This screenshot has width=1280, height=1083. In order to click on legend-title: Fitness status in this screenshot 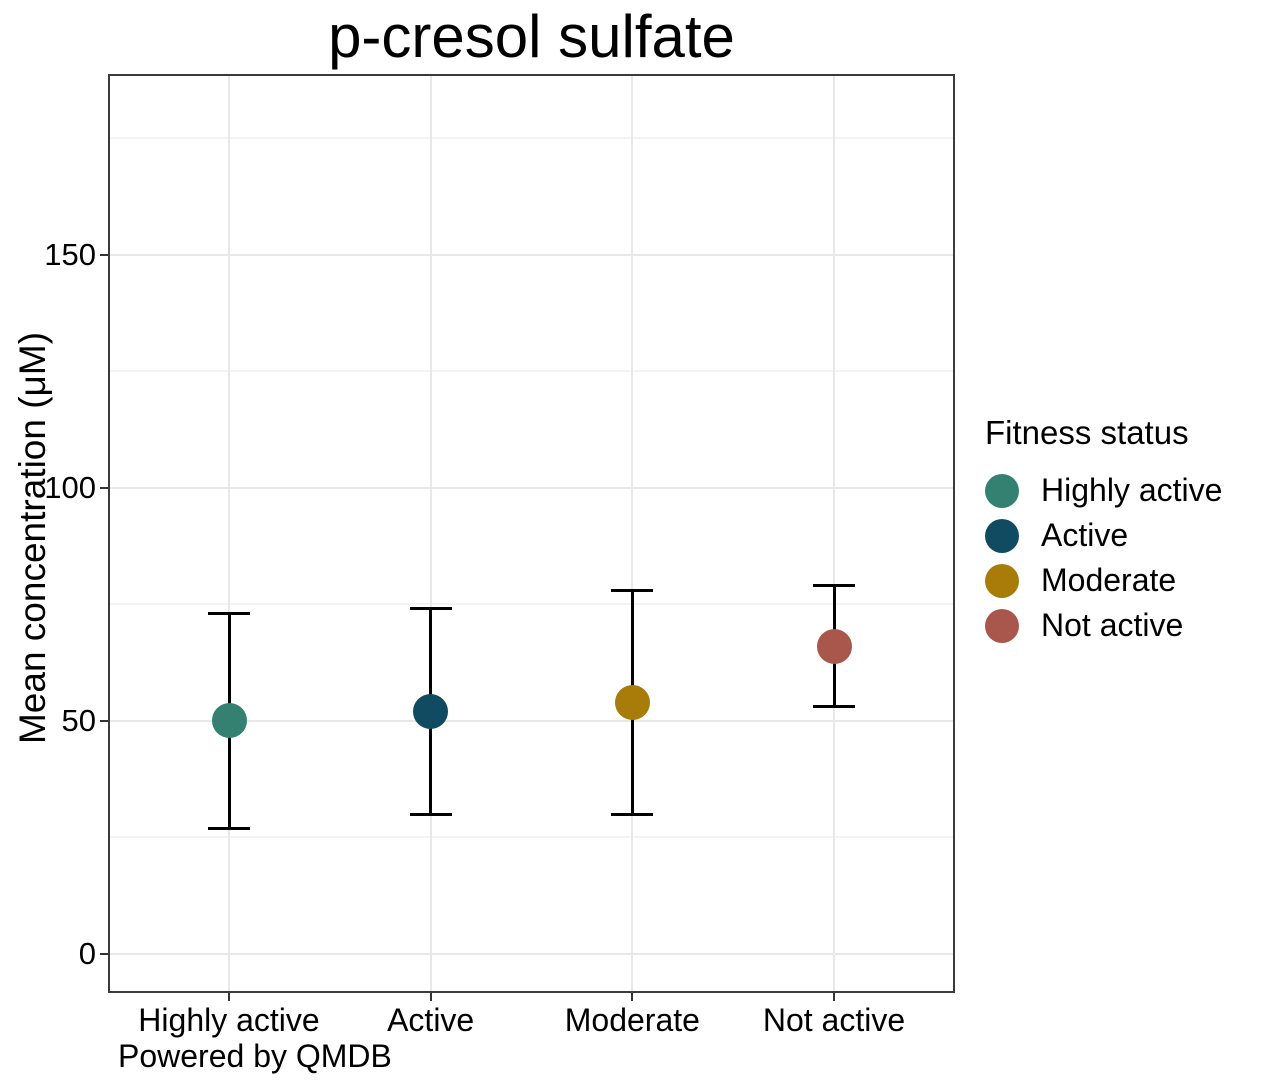, I will do `click(1087, 432)`.